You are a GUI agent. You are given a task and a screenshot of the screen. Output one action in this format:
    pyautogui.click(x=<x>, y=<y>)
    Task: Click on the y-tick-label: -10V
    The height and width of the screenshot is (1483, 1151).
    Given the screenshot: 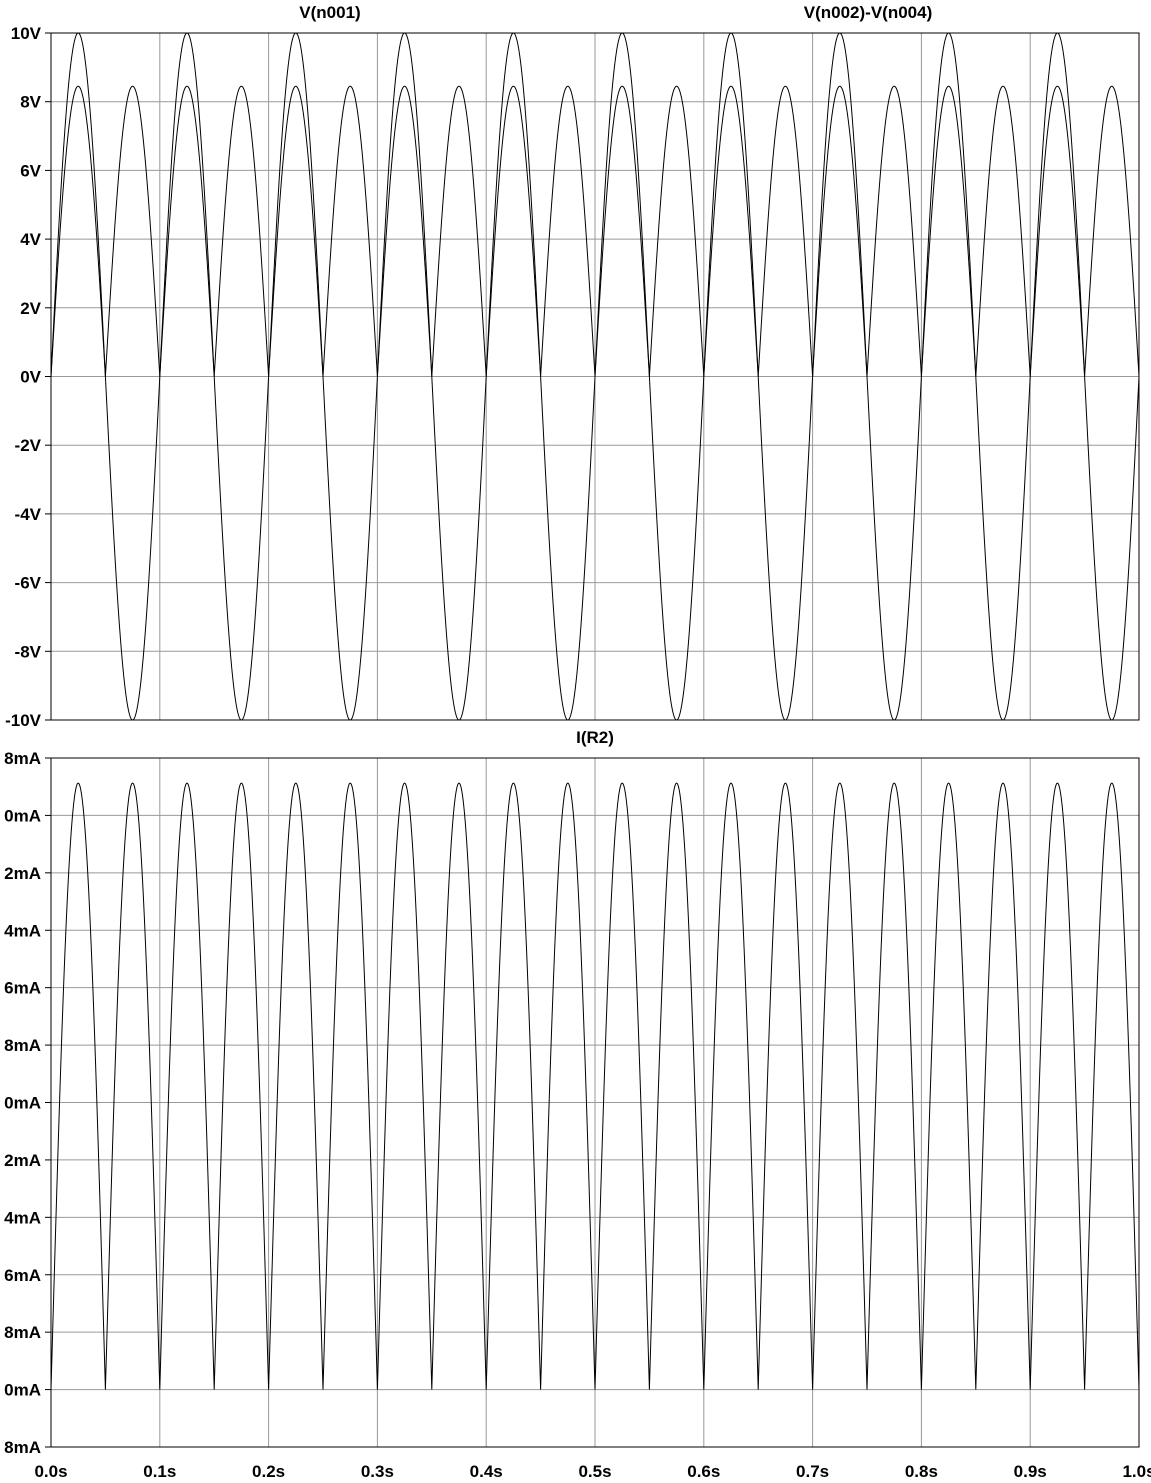 What is the action you would take?
    pyautogui.click(x=23, y=720)
    